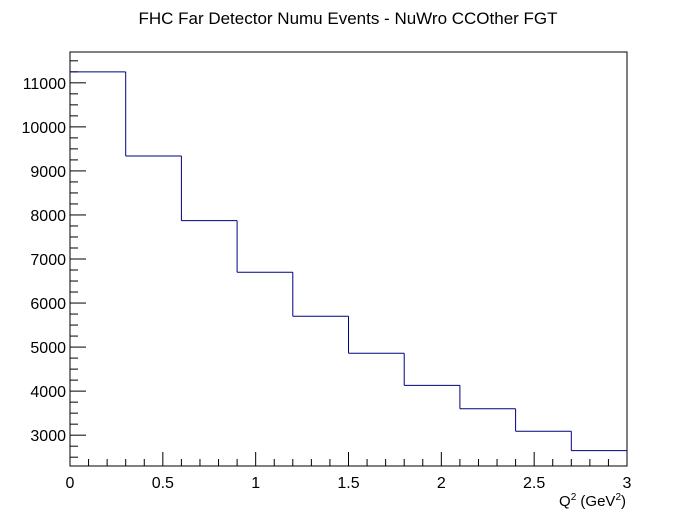  Describe the element at coordinates (48, 348) in the screenshot. I see `y-tick-label: 5000` at that location.